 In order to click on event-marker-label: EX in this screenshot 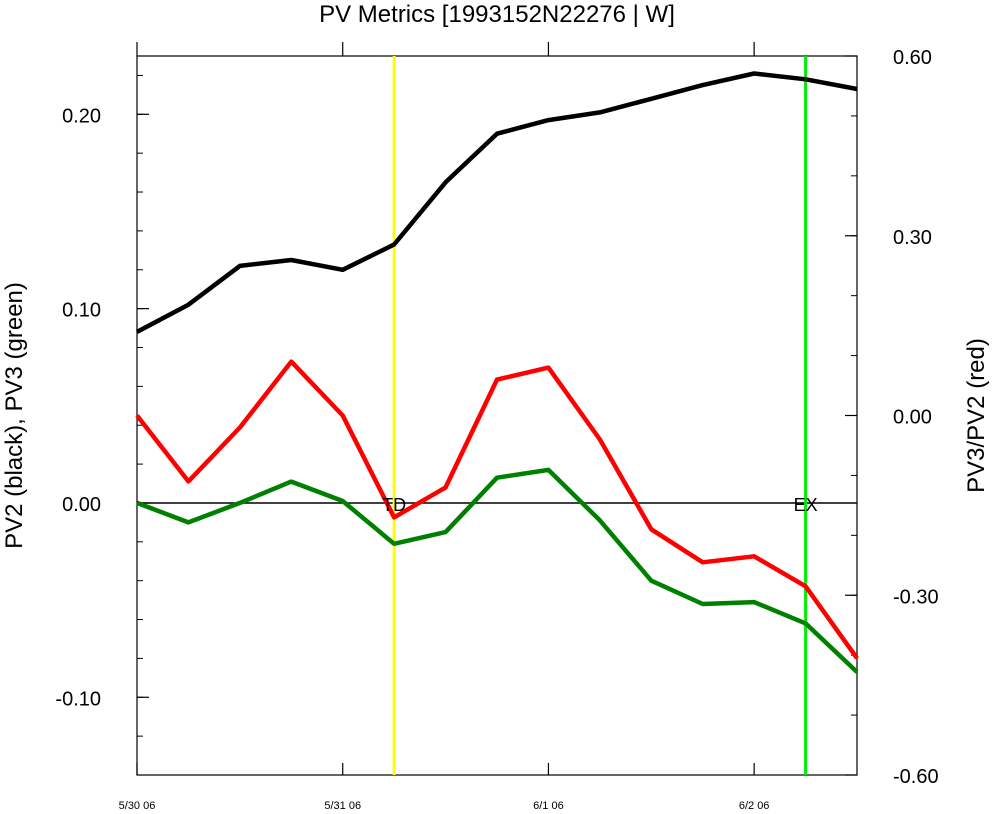, I will do `click(806, 505)`.